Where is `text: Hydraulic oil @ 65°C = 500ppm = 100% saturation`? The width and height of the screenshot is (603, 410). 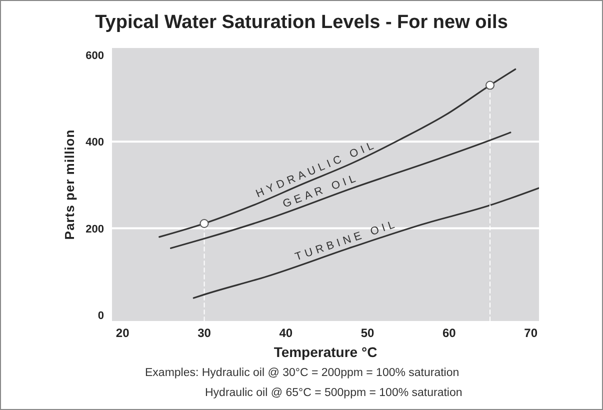 text: Hydraulic oil @ 65°C = 500ppm = 100% saturation is located at coordinates (333, 393).